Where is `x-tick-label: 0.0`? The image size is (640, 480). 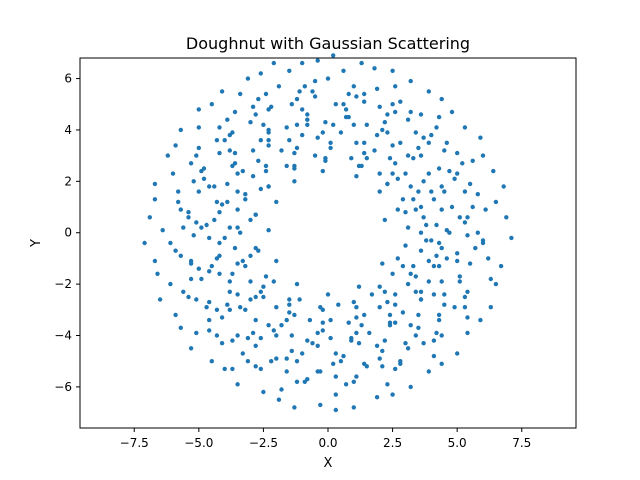 x-tick-label: 0.0 is located at coordinates (327, 443).